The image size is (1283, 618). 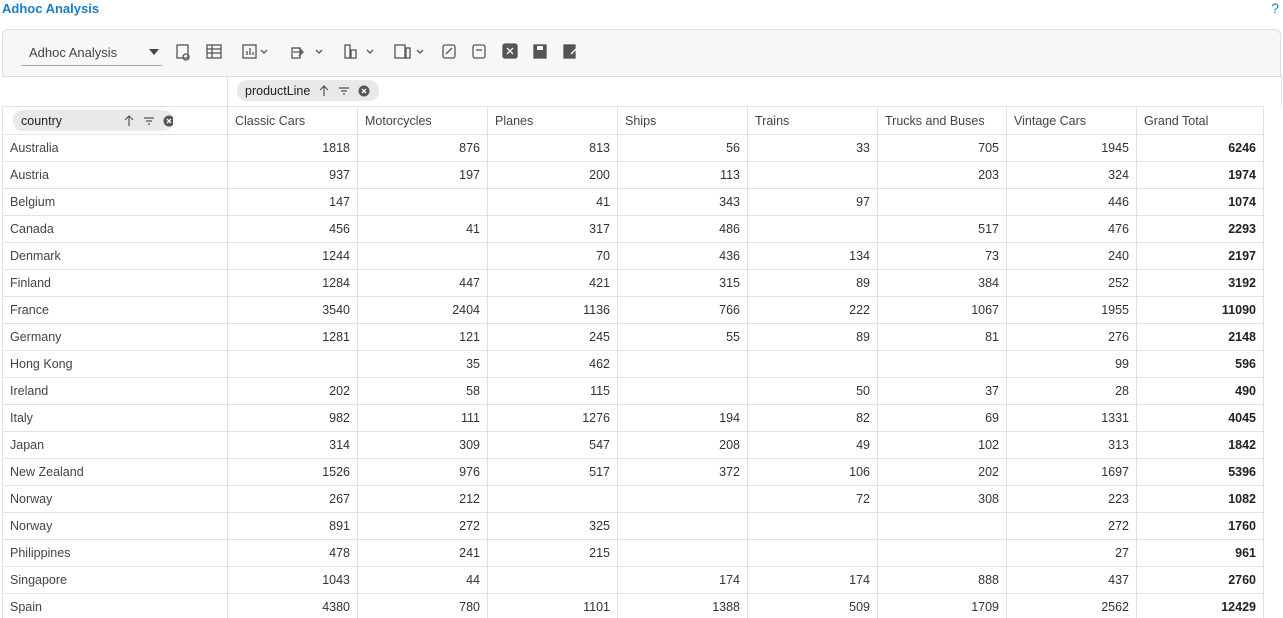 What do you see at coordinates (552, 310) in the screenshot?
I see `value-cell: 1136` at bounding box center [552, 310].